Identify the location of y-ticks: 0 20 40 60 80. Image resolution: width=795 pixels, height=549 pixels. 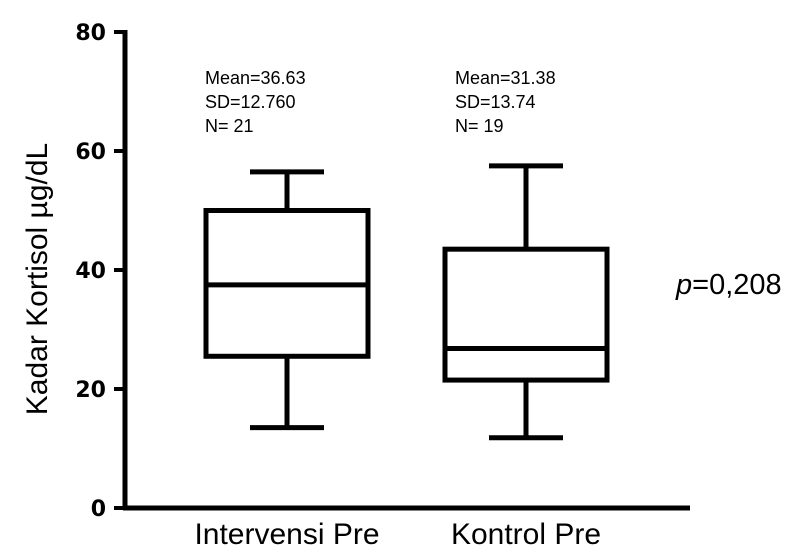
(100, 271).